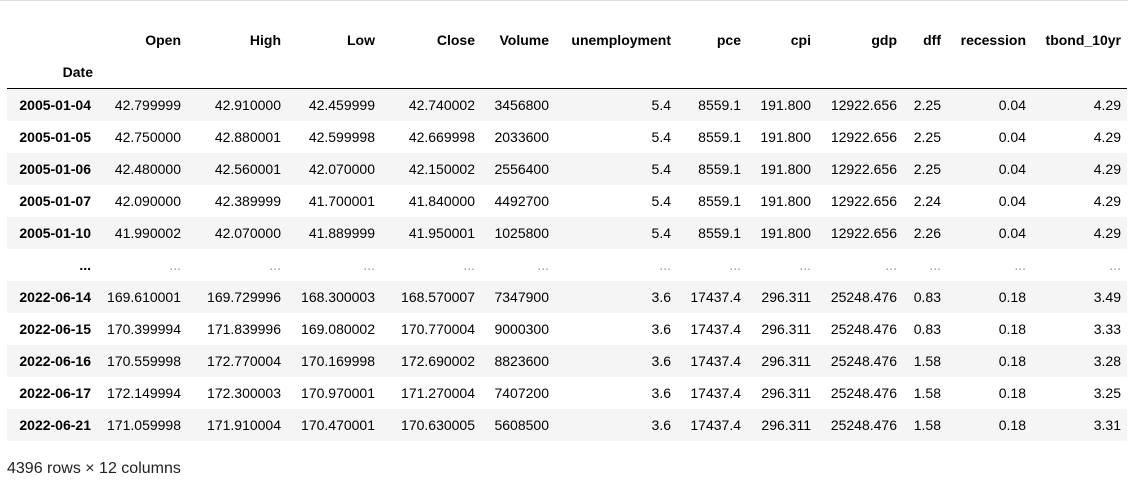 Image resolution: width=1128 pixels, height=490 pixels. What do you see at coordinates (144, 329) in the screenshot?
I see `table-cell: 170.399994` at bounding box center [144, 329].